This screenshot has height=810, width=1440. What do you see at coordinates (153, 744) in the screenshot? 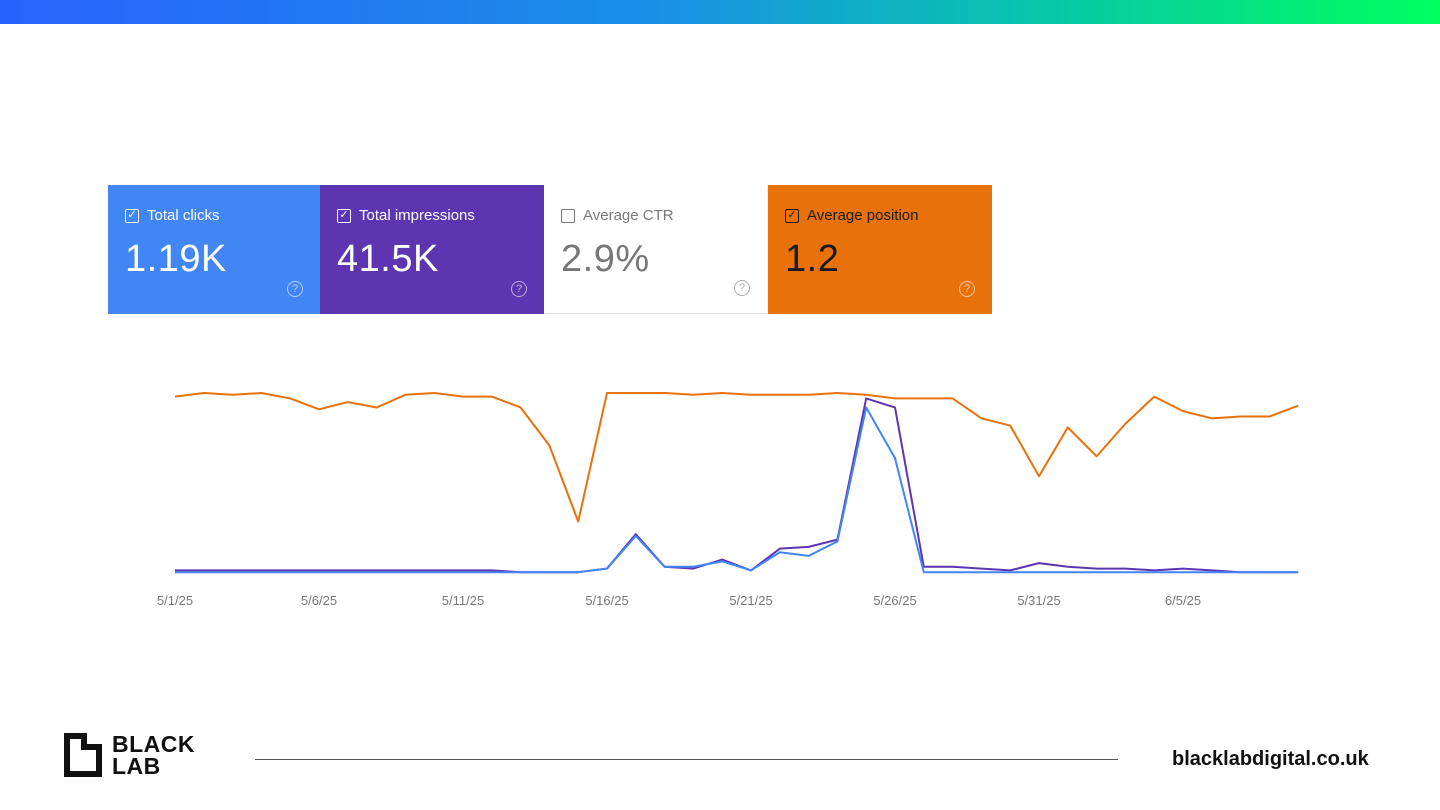
I see `brand-line-1: BLACK` at bounding box center [153, 744].